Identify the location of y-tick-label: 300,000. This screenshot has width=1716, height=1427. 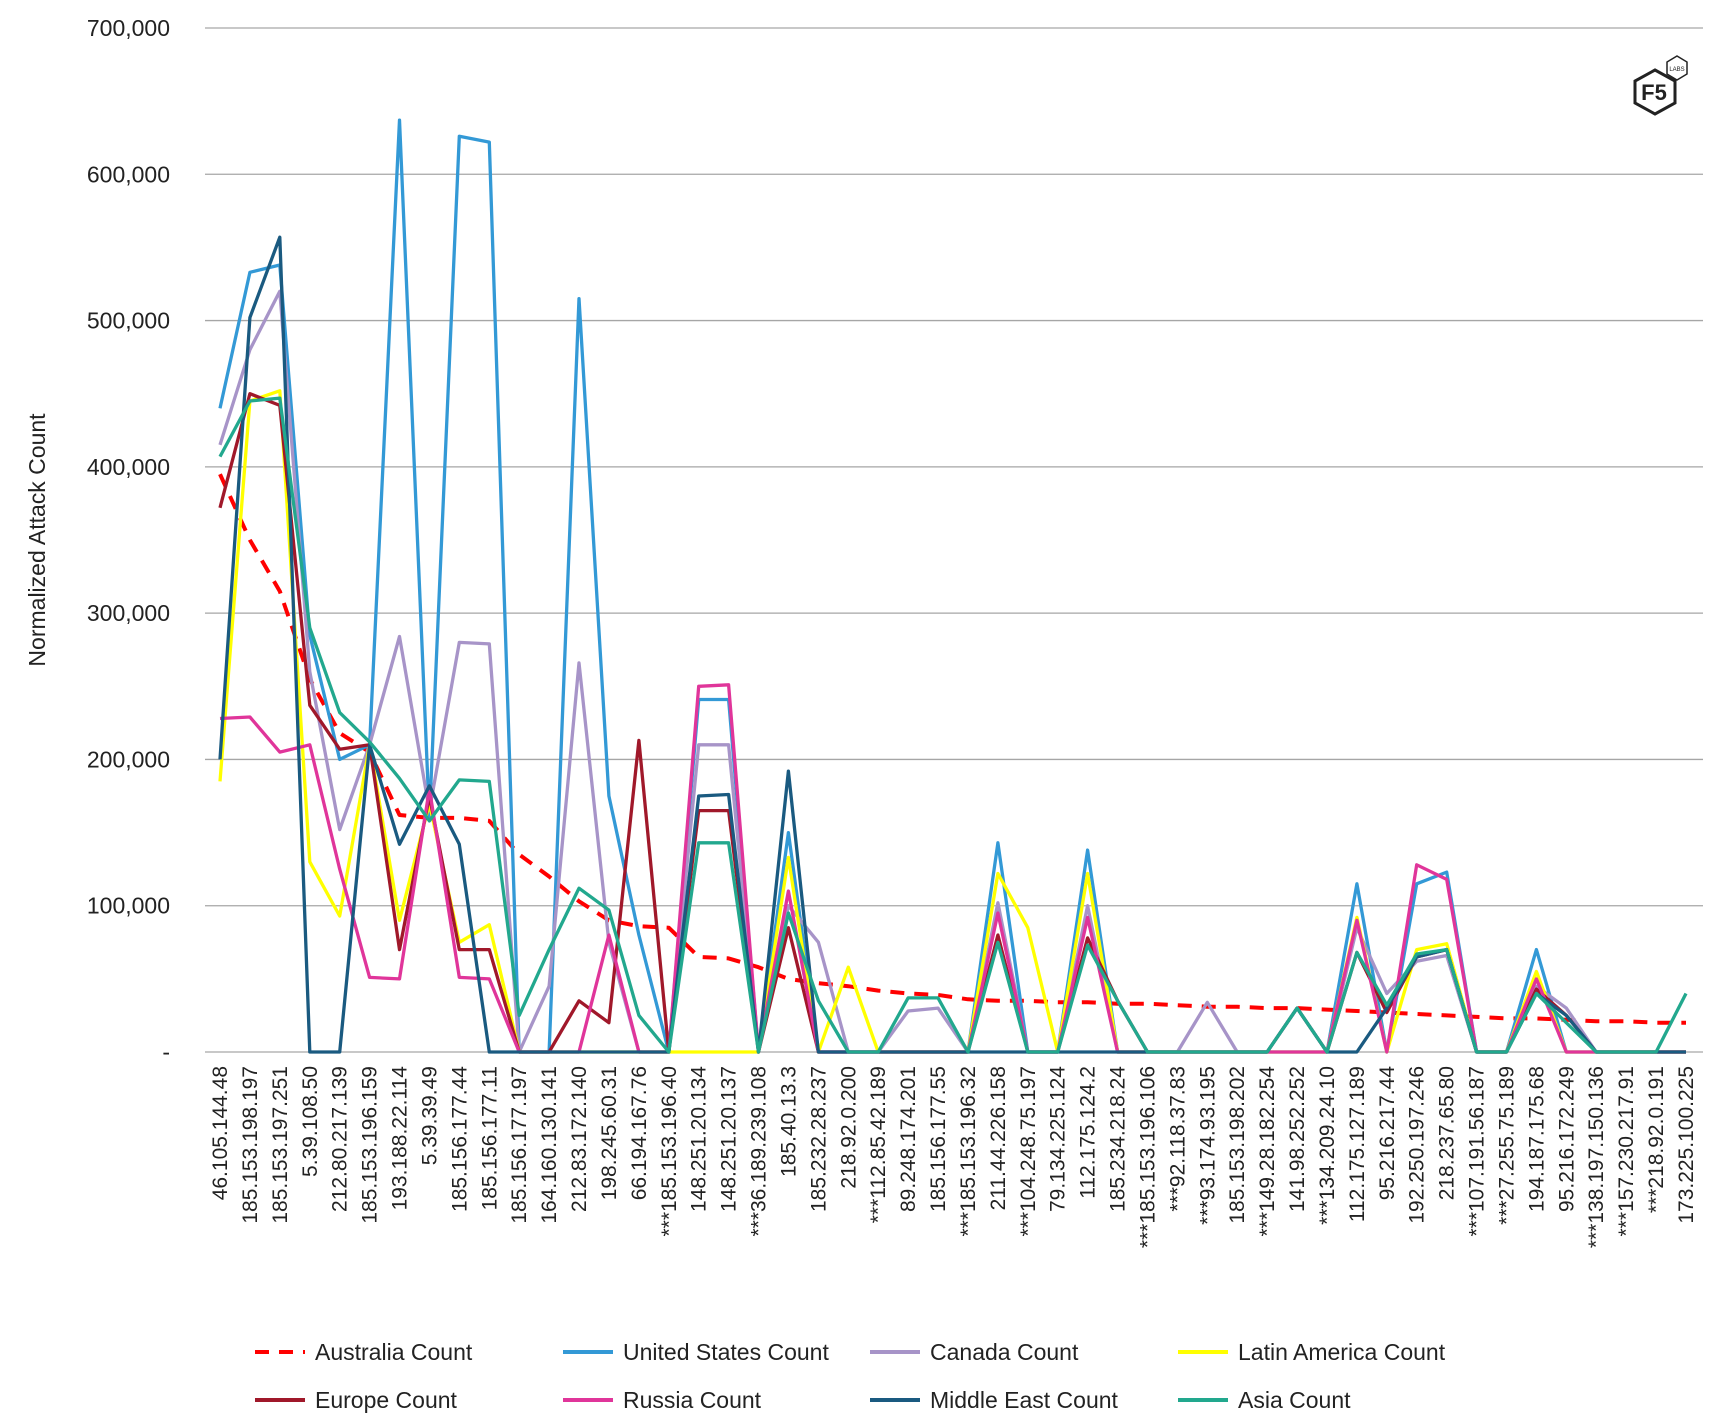
(128, 613).